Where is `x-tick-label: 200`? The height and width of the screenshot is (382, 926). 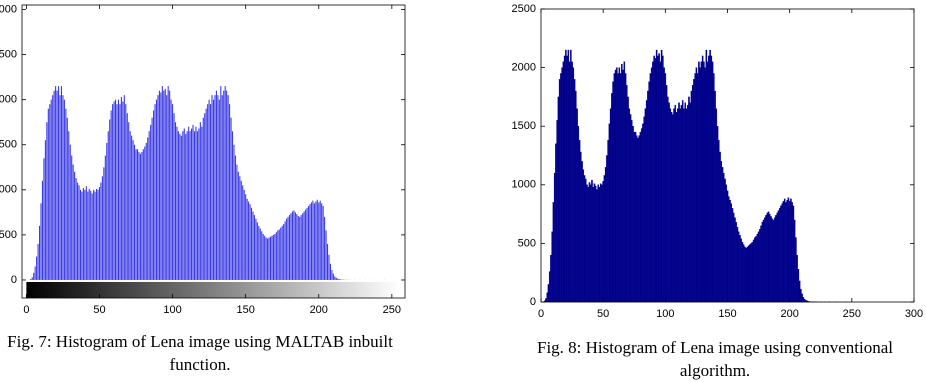
x-tick-label: 200 is located at coordinates (319, 310).